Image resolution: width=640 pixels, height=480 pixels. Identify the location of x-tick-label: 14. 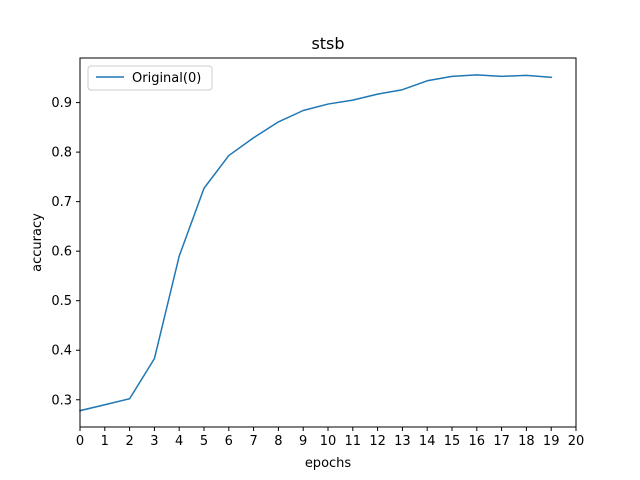
(427, 441).